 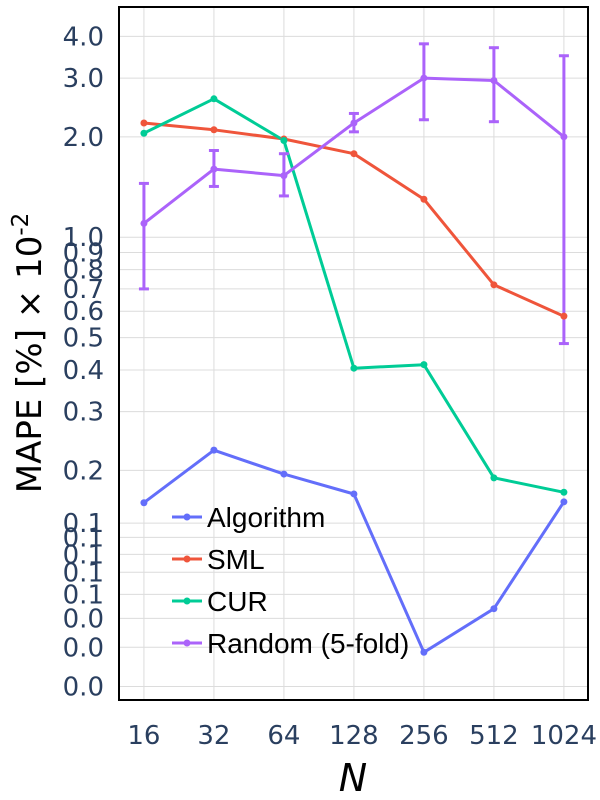 I want to click on y-tick-label: 0.7, so click(x=83, y=290).